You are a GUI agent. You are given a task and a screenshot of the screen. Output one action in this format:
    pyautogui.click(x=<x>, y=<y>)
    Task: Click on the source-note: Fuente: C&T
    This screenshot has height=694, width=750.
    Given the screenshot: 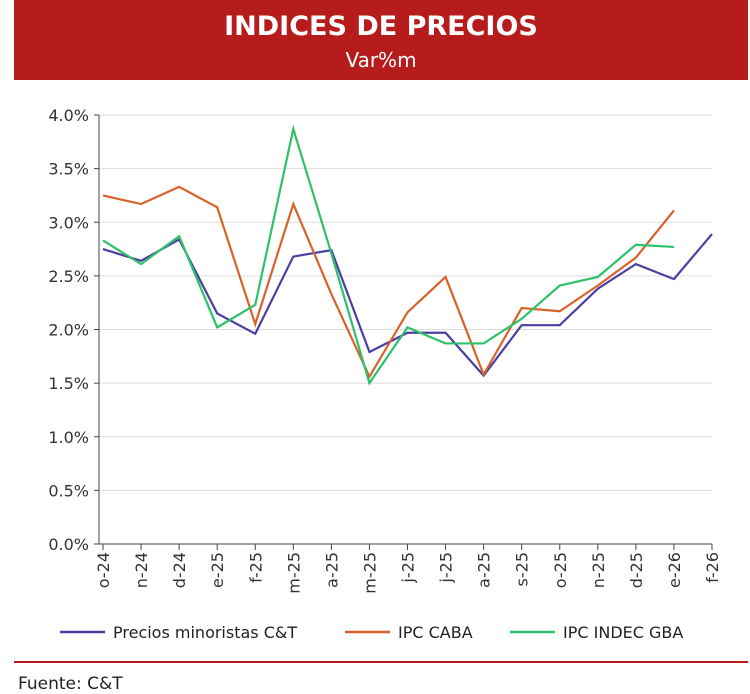 What is the action you would take?
    pyautogui.click(x=70, y=684)
    